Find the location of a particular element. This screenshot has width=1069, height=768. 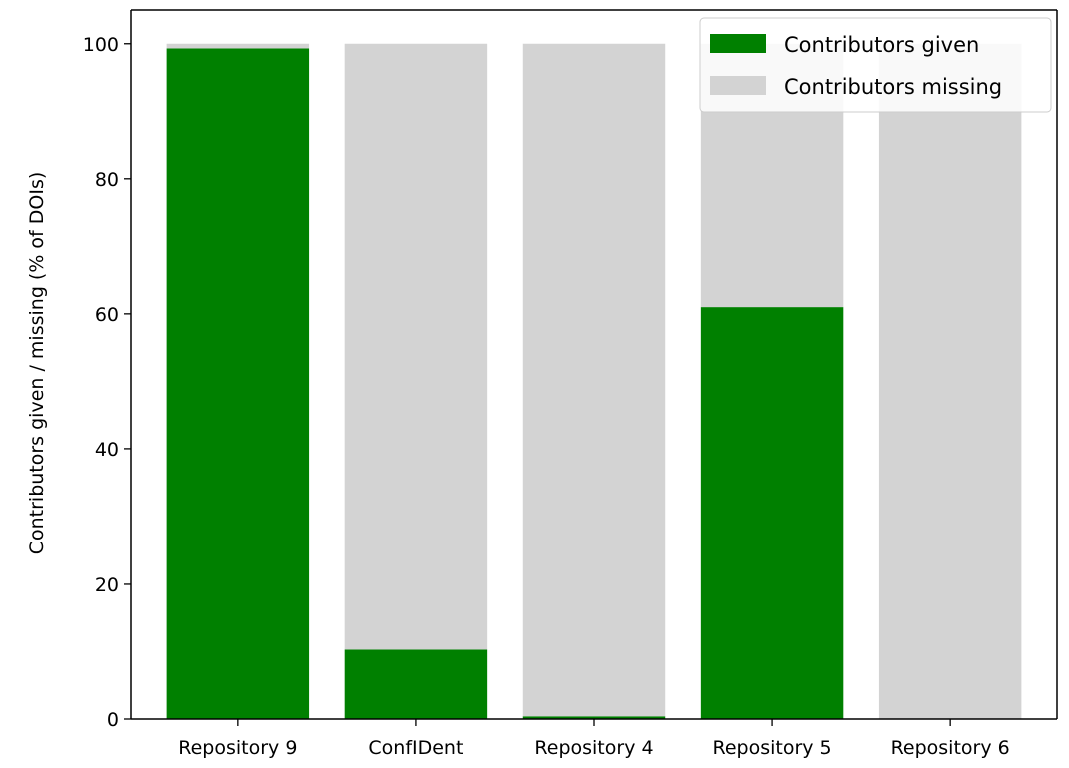

y-tick-label: 20 is located at coordinates (107, 585).